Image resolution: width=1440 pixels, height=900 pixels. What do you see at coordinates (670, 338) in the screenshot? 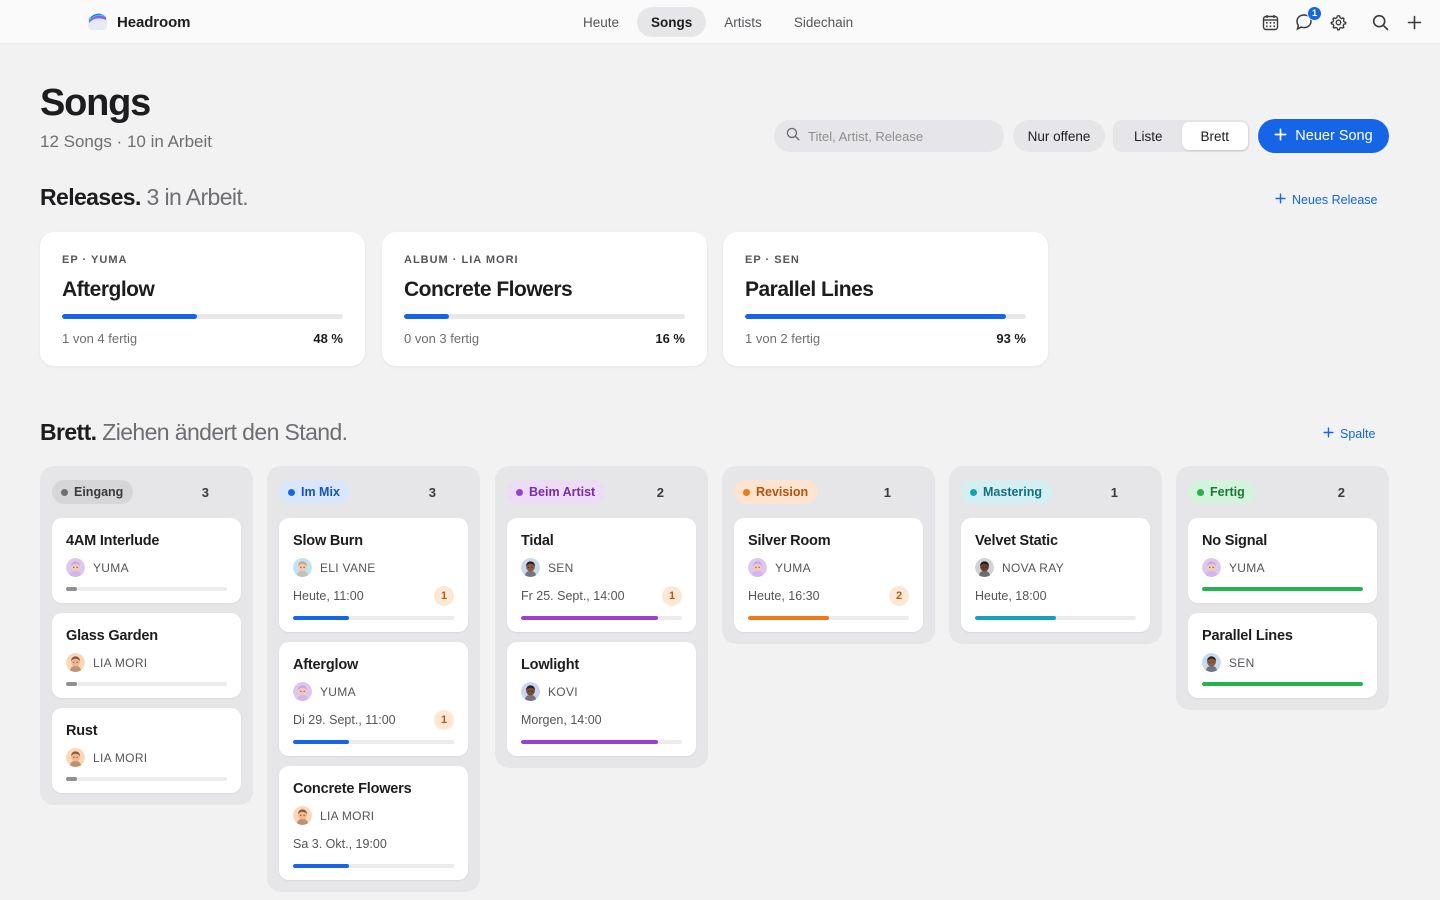
I see `release-percent: 16 %` at bounding box center [670, 338].